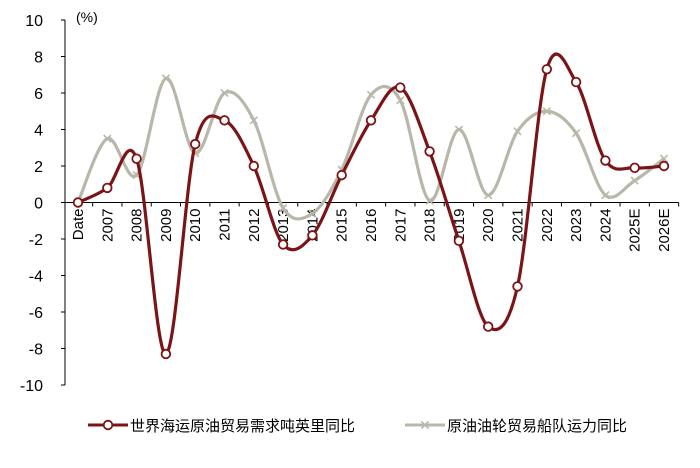 The height and width of the screenshot is (468, 700). I want to click on x-tick-label: 2009, so click(166, 225).